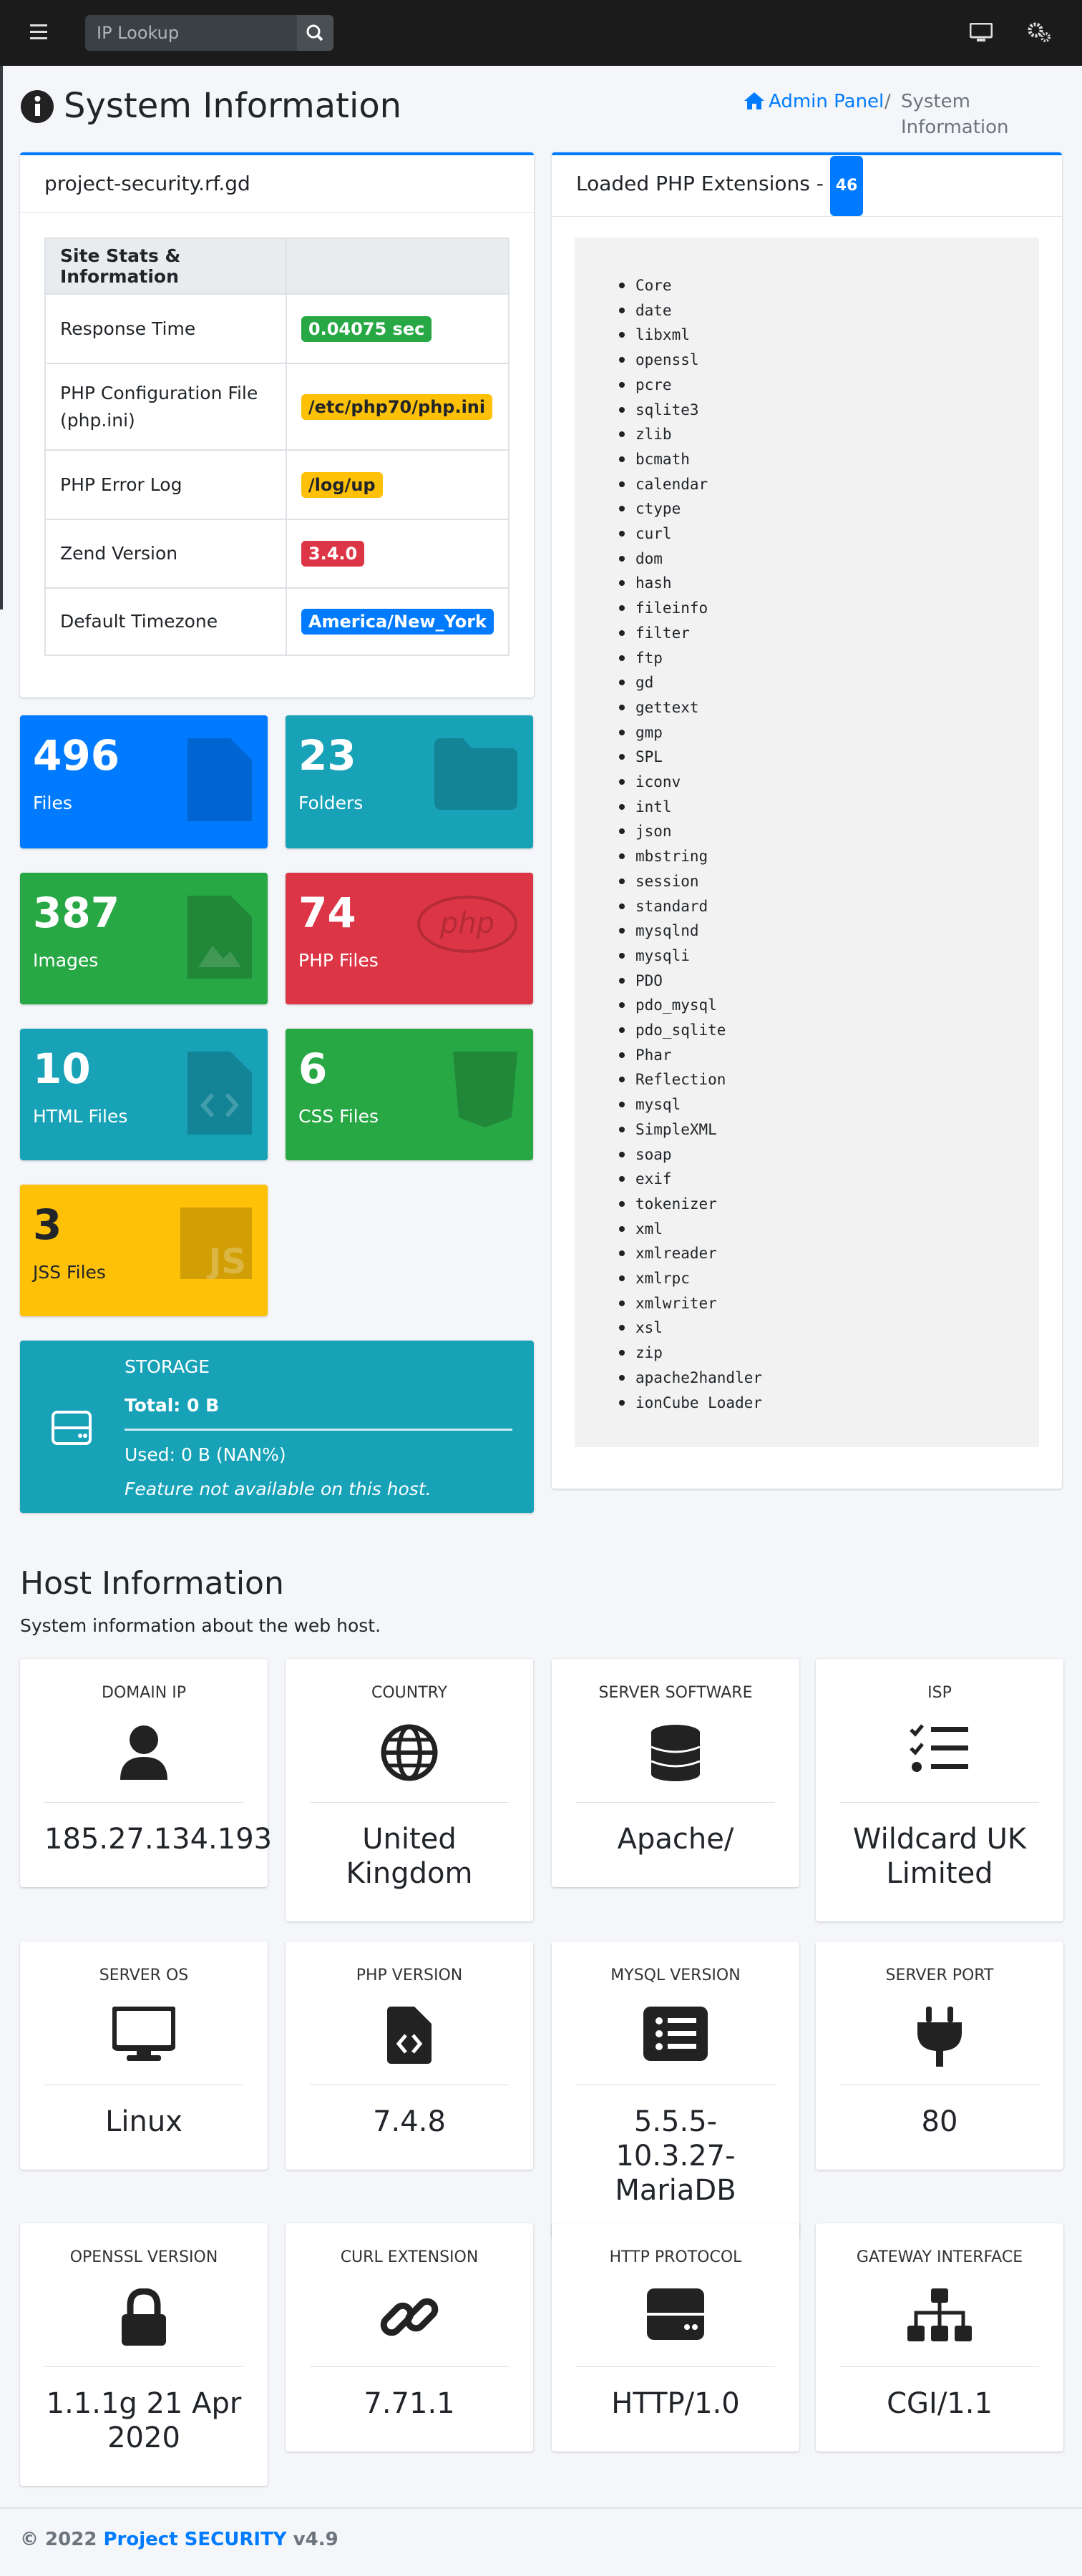 Image resolution: width=1082 pixels, height=2576 pixels. I want to click on stat-label: HTML Files, so click(80, 1116).